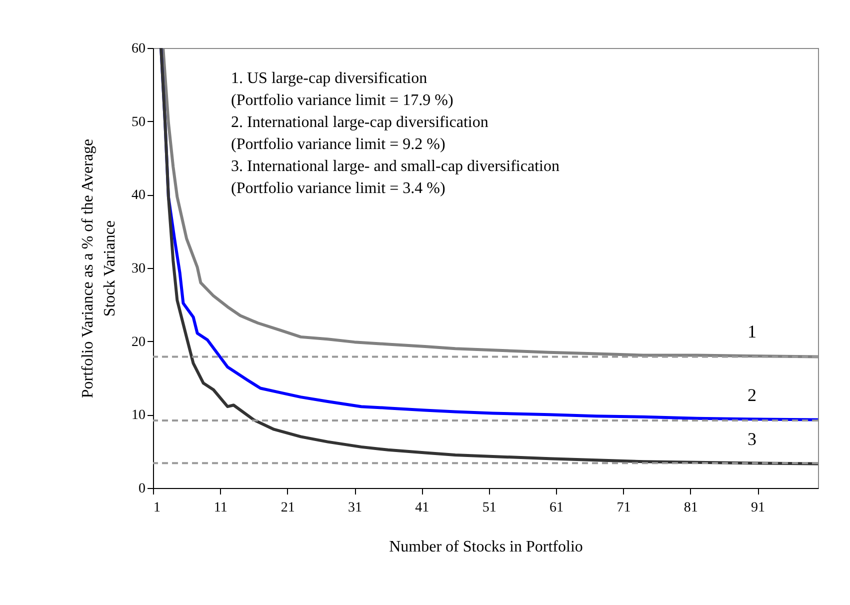  Describe the element at coordinates (422, 508) in the screenshot. I see `x-tick-label: 41` at that location.